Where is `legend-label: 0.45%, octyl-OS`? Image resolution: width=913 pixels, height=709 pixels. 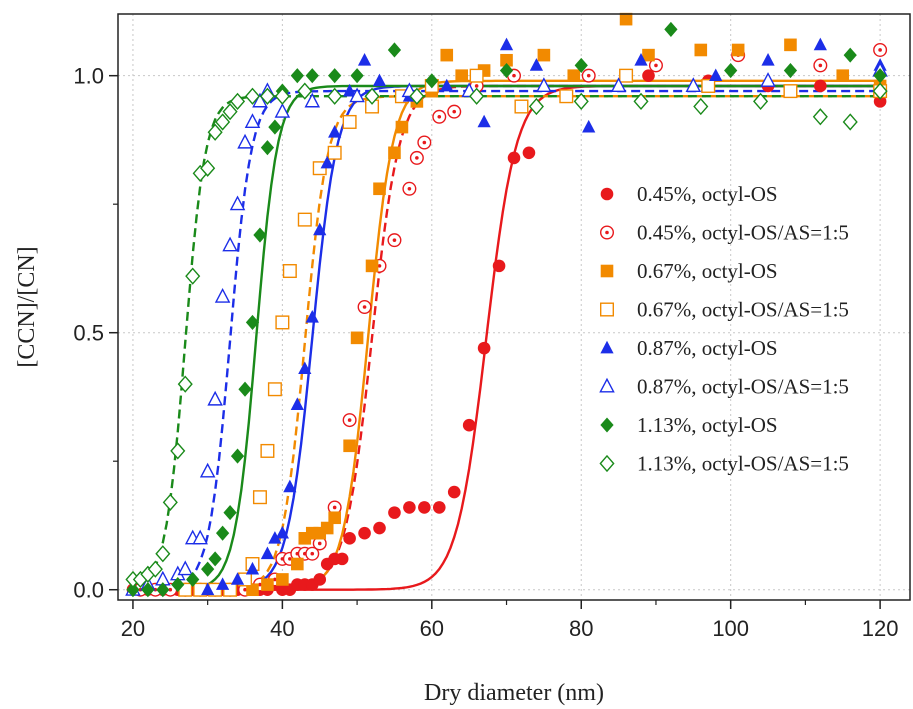
legend-label: 0.45%, octyl-OS is located at coordinates (707, 194).